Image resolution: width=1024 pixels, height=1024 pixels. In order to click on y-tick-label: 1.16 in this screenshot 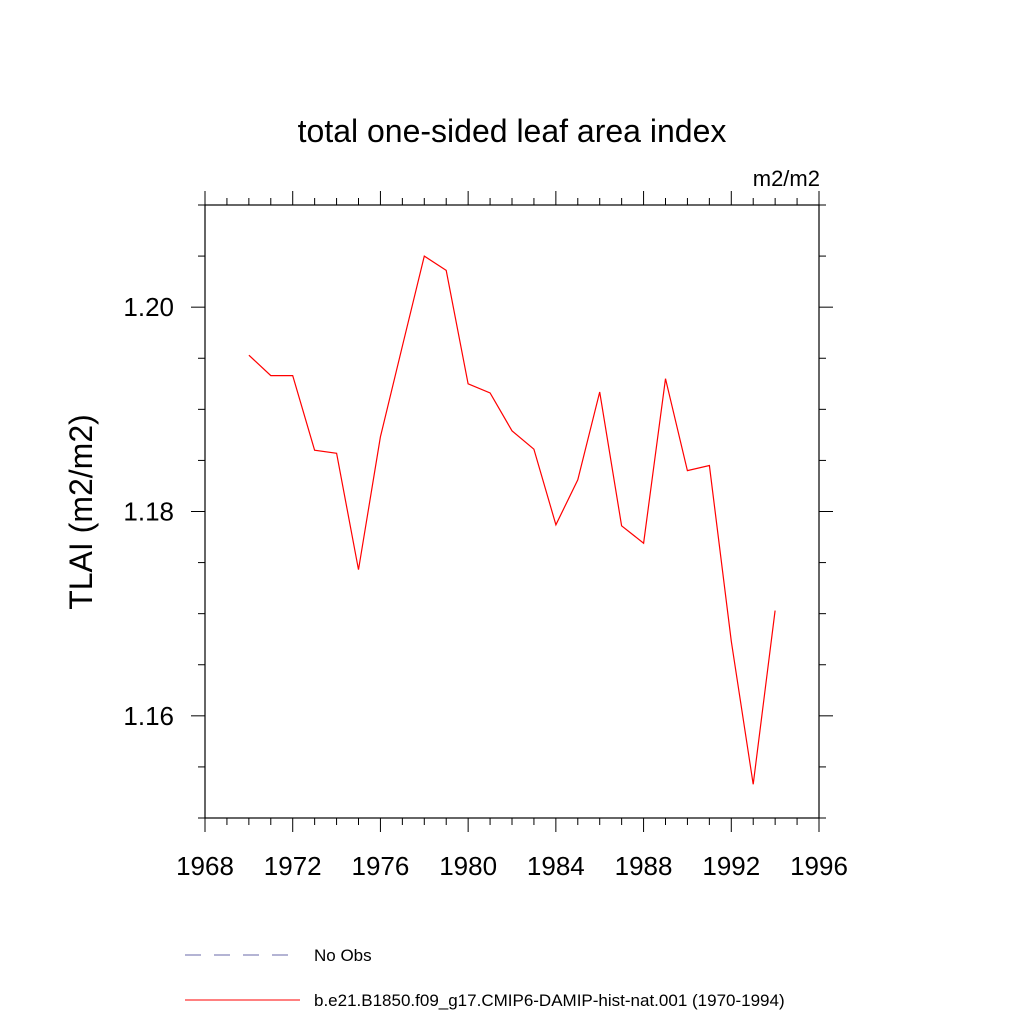, I will do `click(148, 716)`.